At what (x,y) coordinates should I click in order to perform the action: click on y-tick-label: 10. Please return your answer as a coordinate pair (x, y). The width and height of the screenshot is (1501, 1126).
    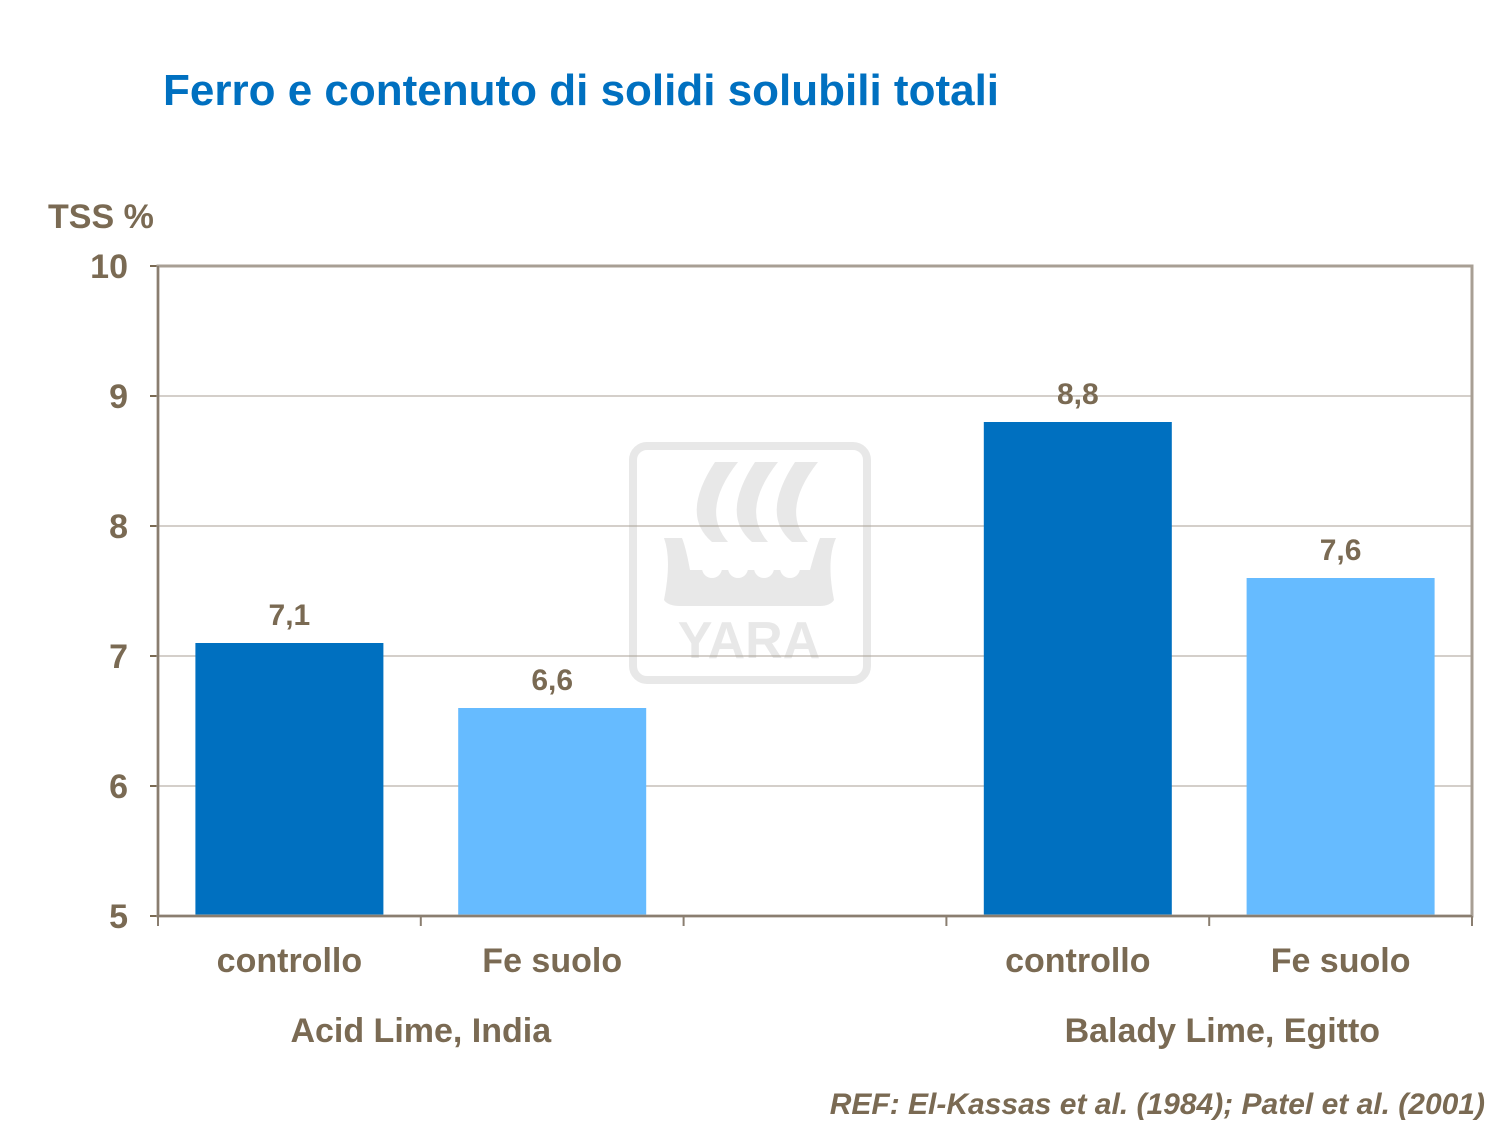
    Looking at the image, I should click on (109, 267).